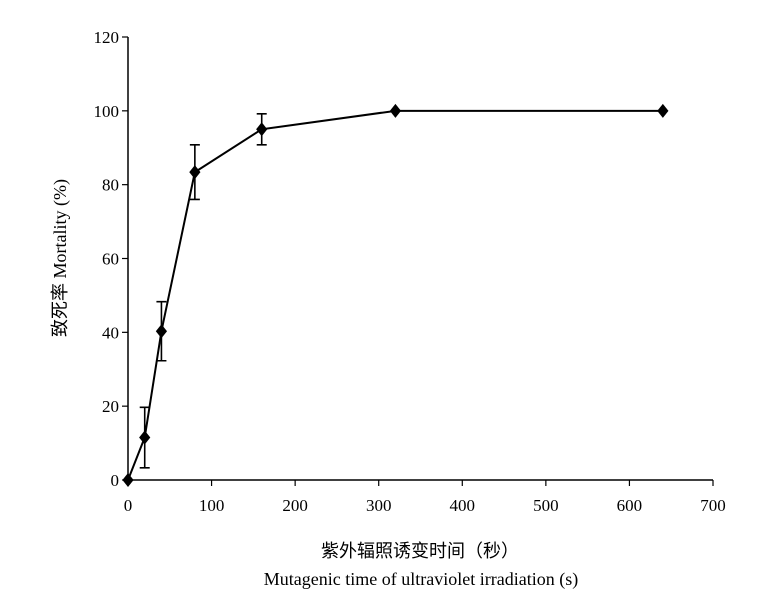 The height and width of the screenshot is (613, 770). What do you see at coordinates (110, 332) in the screenshot?
I see `y-tick-label: 40` at bounding box center [110, 332].